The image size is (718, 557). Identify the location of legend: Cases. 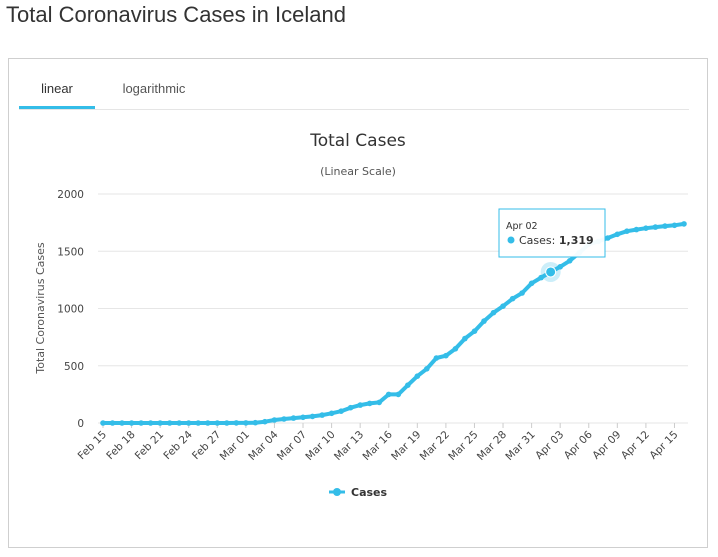
(358, 492).